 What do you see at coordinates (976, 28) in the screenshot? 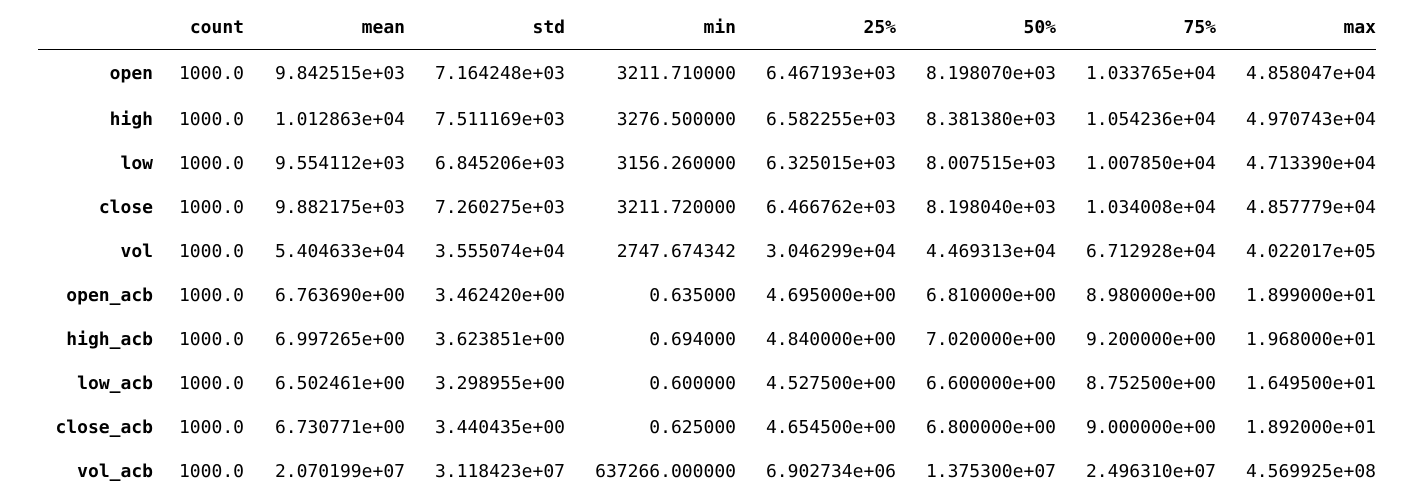
I see `column-header: 50%` at bounding box center [976, 28].